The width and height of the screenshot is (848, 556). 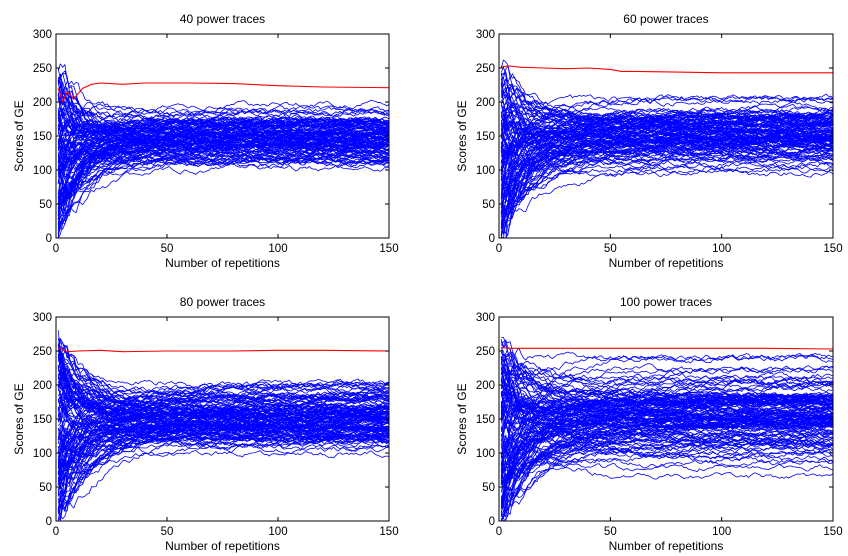 What do you see at coordinates (666, 302) in the screenshot?
I see `chart-title: 100 power traces` at bounding box center [666, 302].